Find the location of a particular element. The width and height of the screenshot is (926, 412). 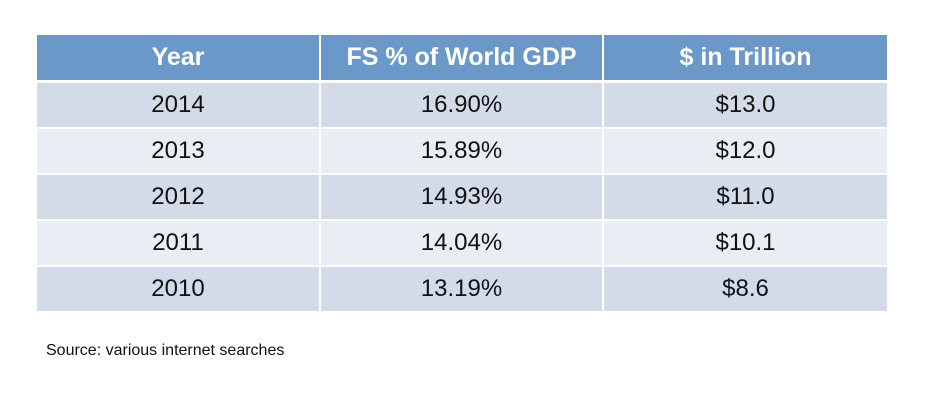

cell-trillion: $10.1 is located at coordinates (745, 242).